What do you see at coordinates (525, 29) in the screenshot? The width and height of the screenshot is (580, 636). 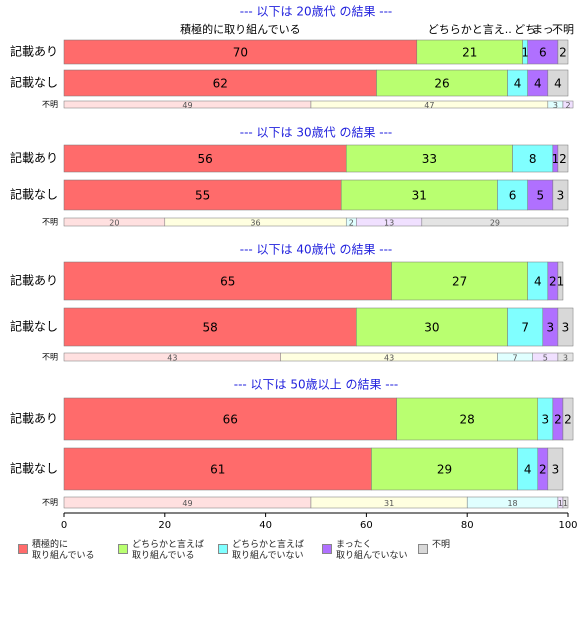 I see `column-label: どち` at bounding box center [525, 29].